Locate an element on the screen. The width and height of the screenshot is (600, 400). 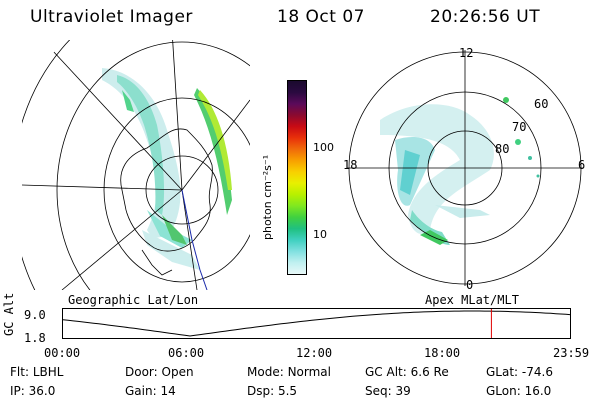
colorbar-unit-label: photon cm⁻²s⁻¹ is located at coordinates (267, 197).